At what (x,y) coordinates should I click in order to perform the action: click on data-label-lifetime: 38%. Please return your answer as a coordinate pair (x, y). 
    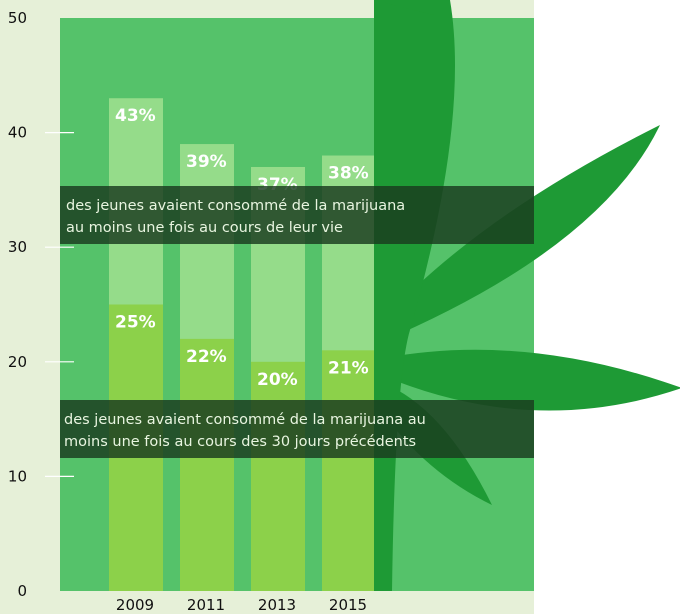
    Looking at the image, I should click on (348, 174).